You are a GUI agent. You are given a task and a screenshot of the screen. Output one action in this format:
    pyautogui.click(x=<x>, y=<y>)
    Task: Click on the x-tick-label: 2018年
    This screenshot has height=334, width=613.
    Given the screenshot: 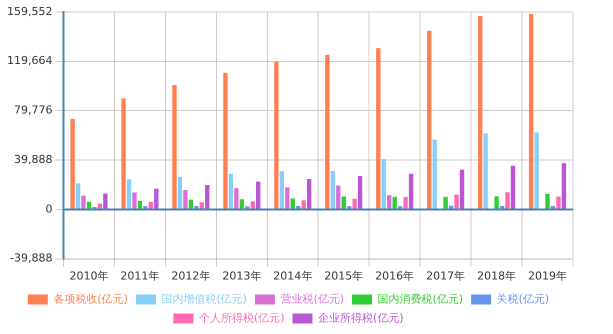 What is the action you would take?
    pyautogui.click(x=496, y=275)
    